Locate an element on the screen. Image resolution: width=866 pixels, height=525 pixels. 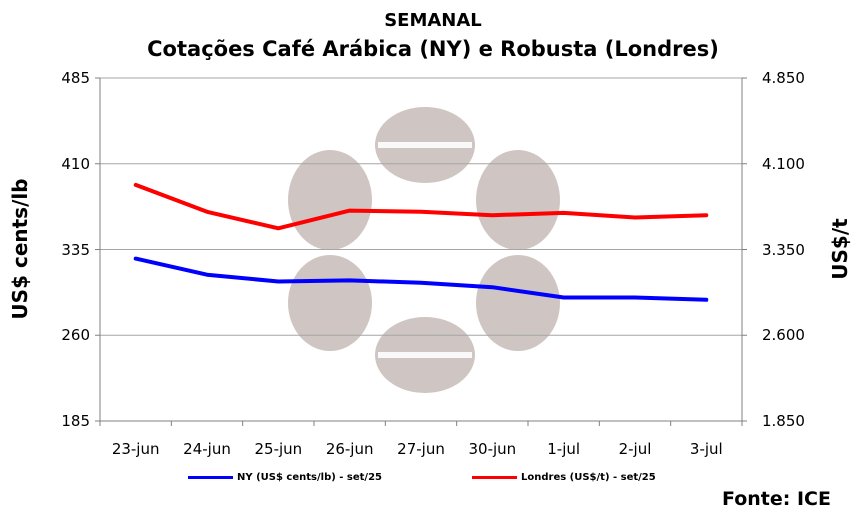
y-tick-label-left: 410 is located at coordinates (75, 163).